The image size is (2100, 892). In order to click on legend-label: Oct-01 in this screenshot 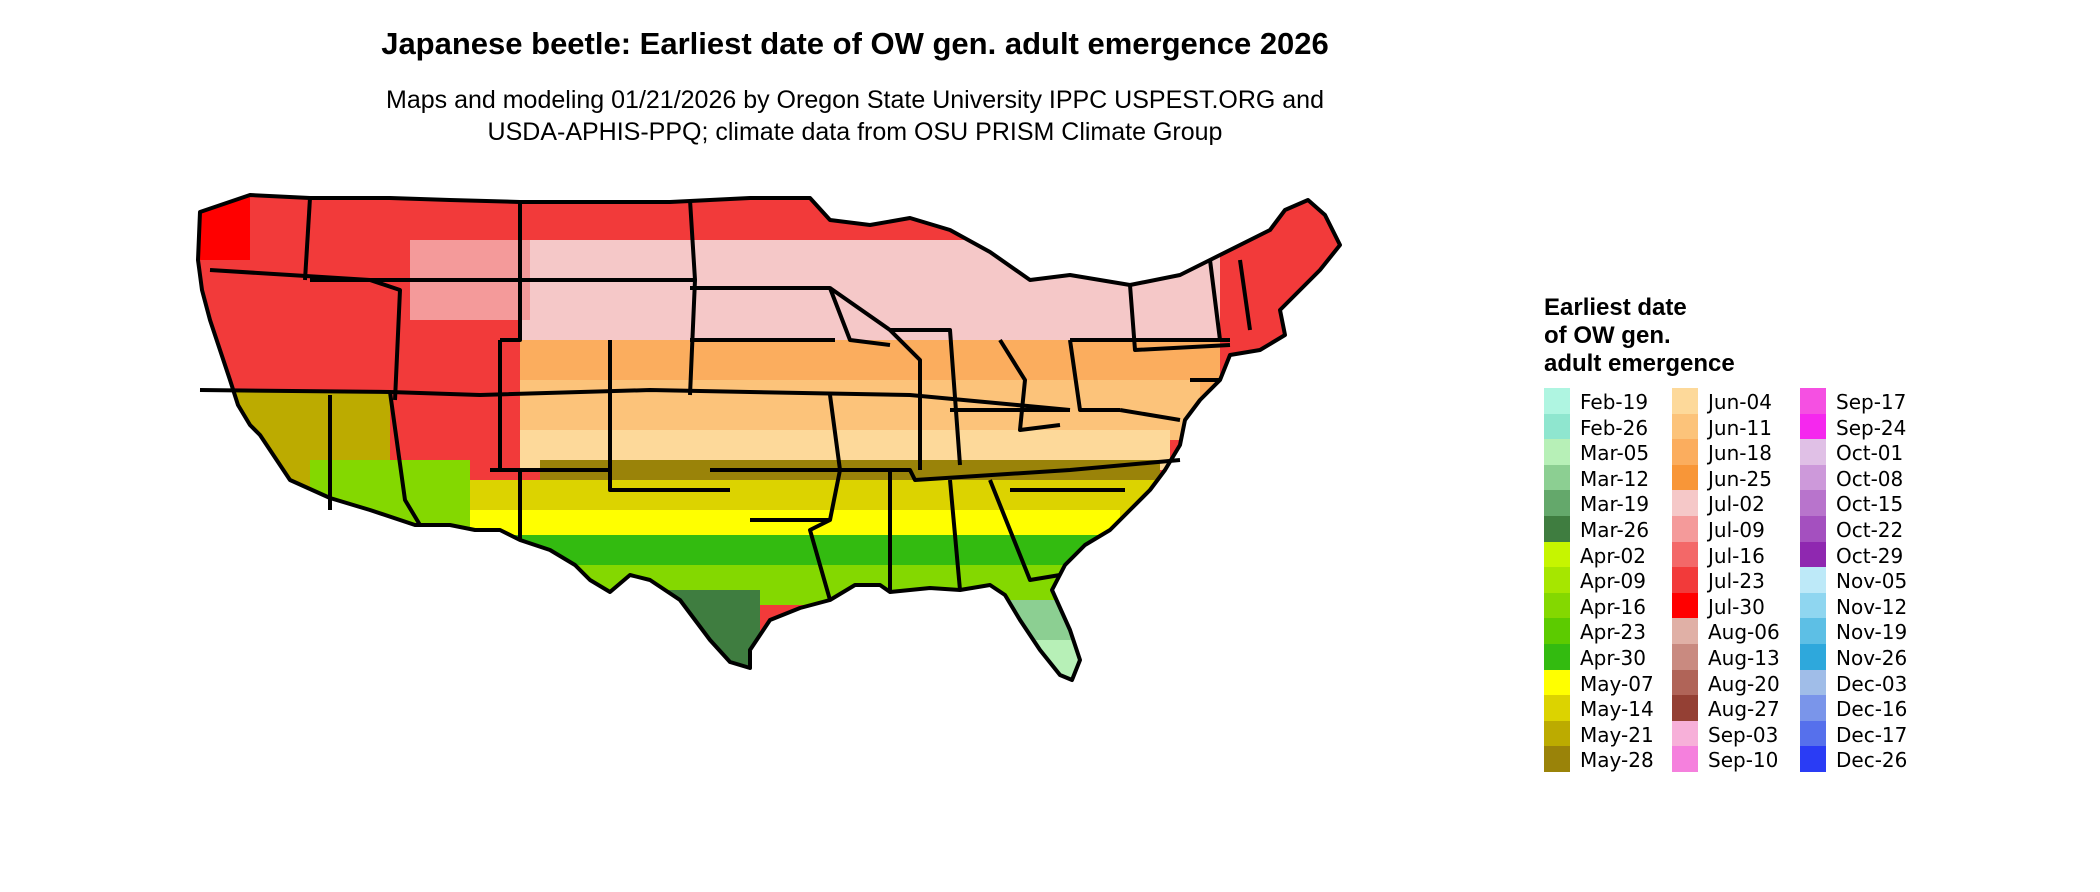, I will do `click(1870, 453)`.